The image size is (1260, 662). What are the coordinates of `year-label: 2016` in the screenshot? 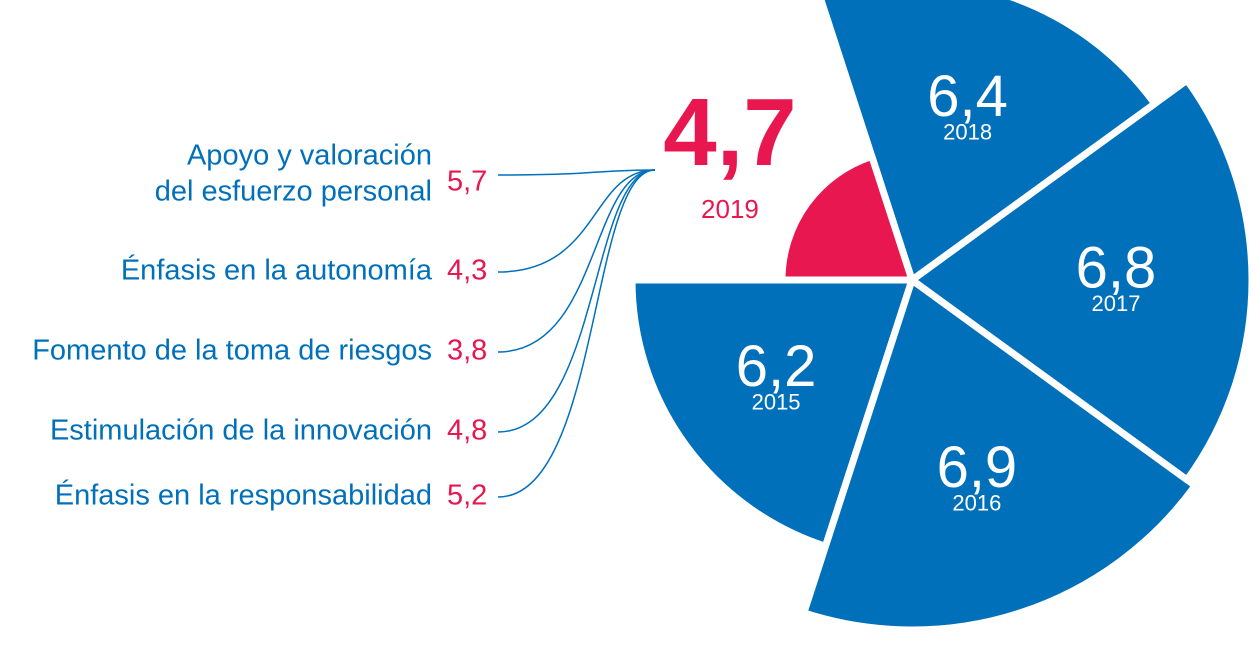 It's located at (976, 503).